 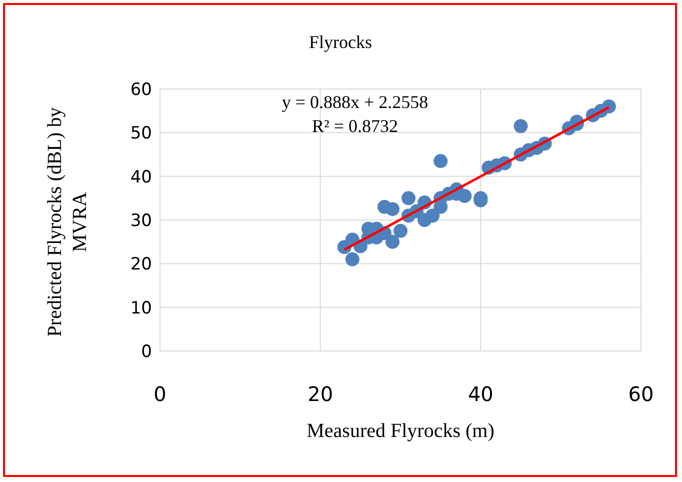 What do you see at coordinates (146, 352) in the screenshot?
I see `y-tick-label: 0` at bounding box center [146, 352].